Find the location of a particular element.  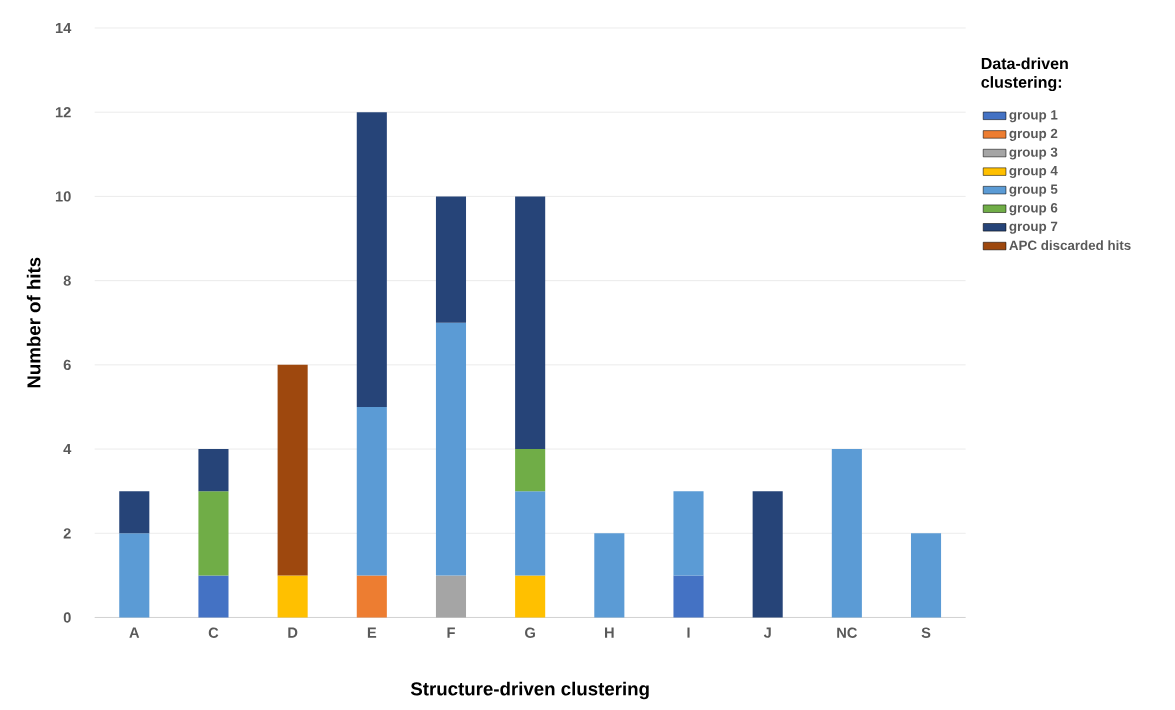

y-tick-label: 6 is located at coordinates (67, 365).